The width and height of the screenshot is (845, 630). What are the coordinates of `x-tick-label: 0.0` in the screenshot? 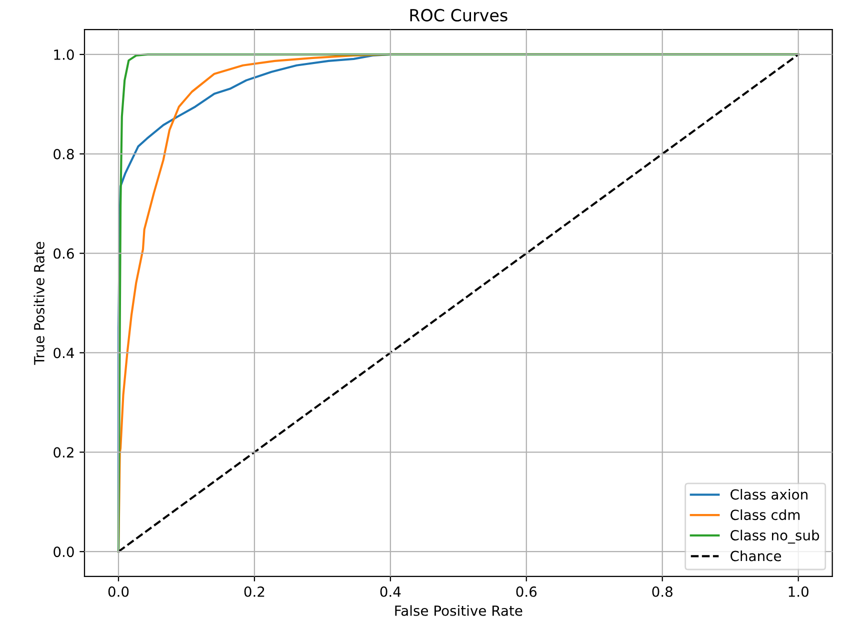 It's located at (118, 591).